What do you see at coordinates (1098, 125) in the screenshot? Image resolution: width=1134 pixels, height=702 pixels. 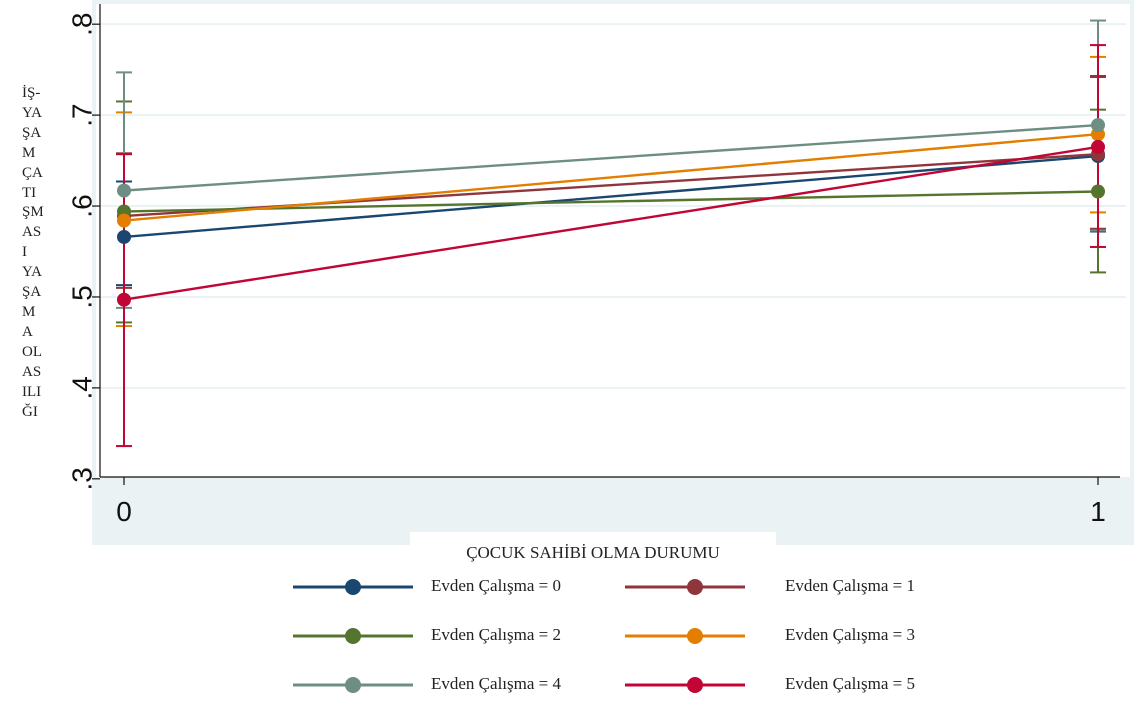 I see `data-point-s4-p1` at bounding box center [1098, 125].